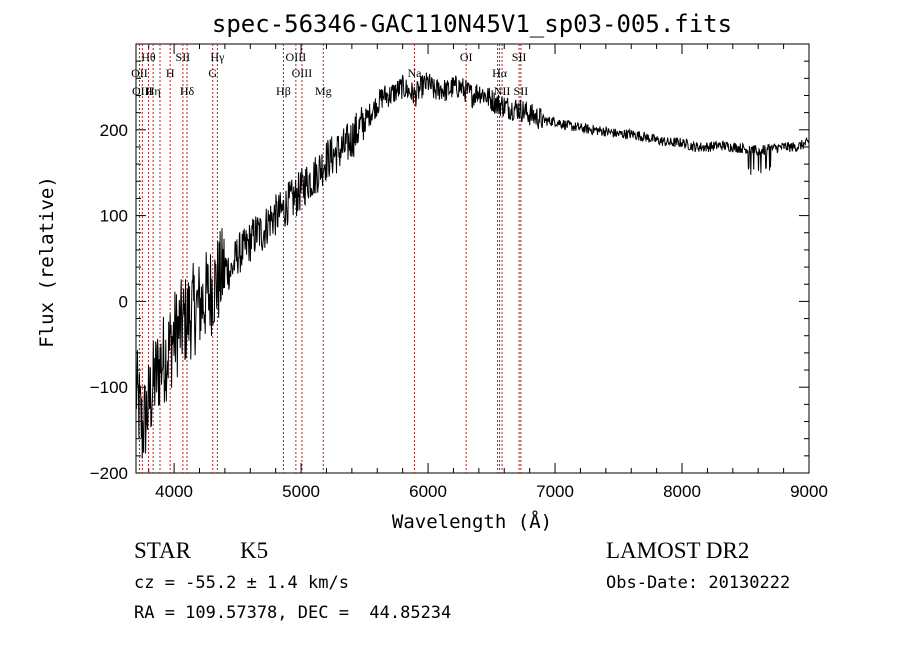  What do you see at coordinates (187, 91) in the screenshot?
I see `spectral-line-label: Hδ` at bounding box center [187, 91].